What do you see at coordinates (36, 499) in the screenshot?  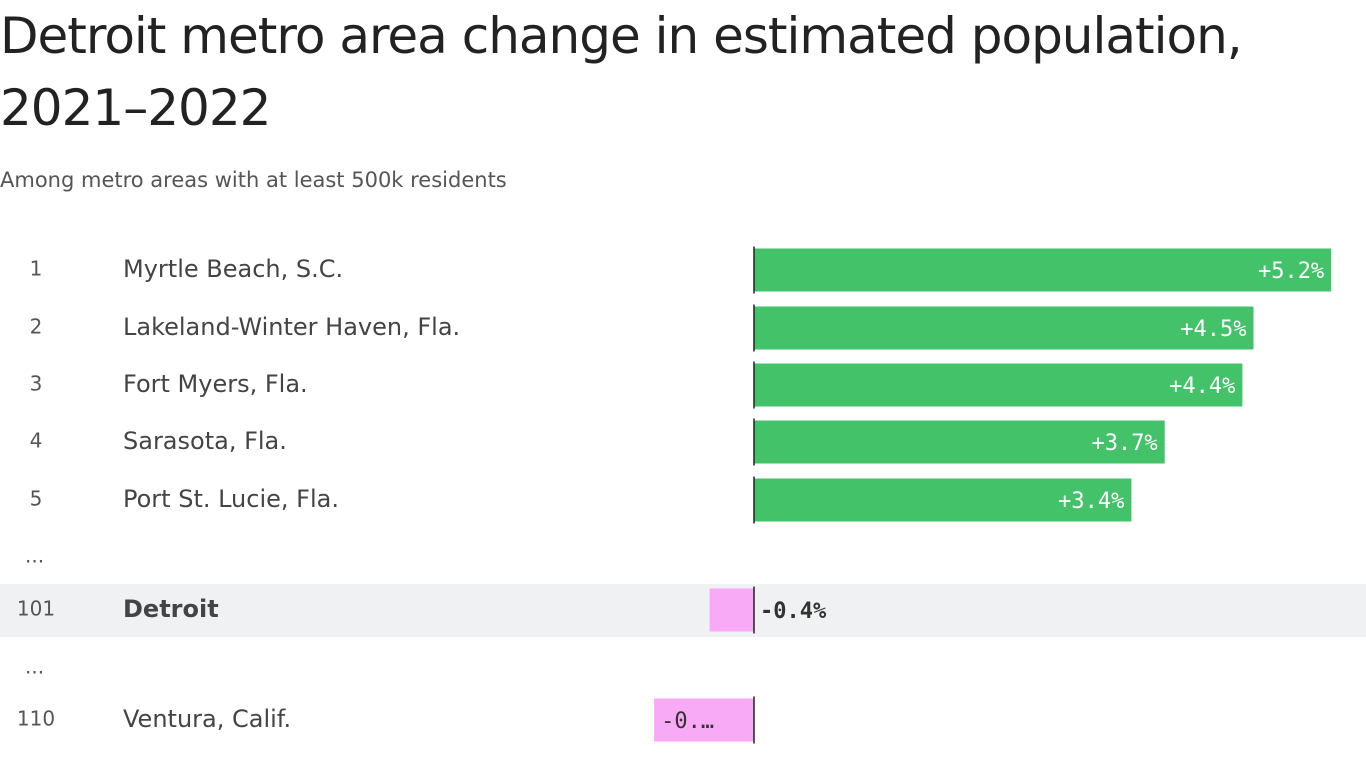 I see `rank-label: 5` at bounding box center [36, 499].